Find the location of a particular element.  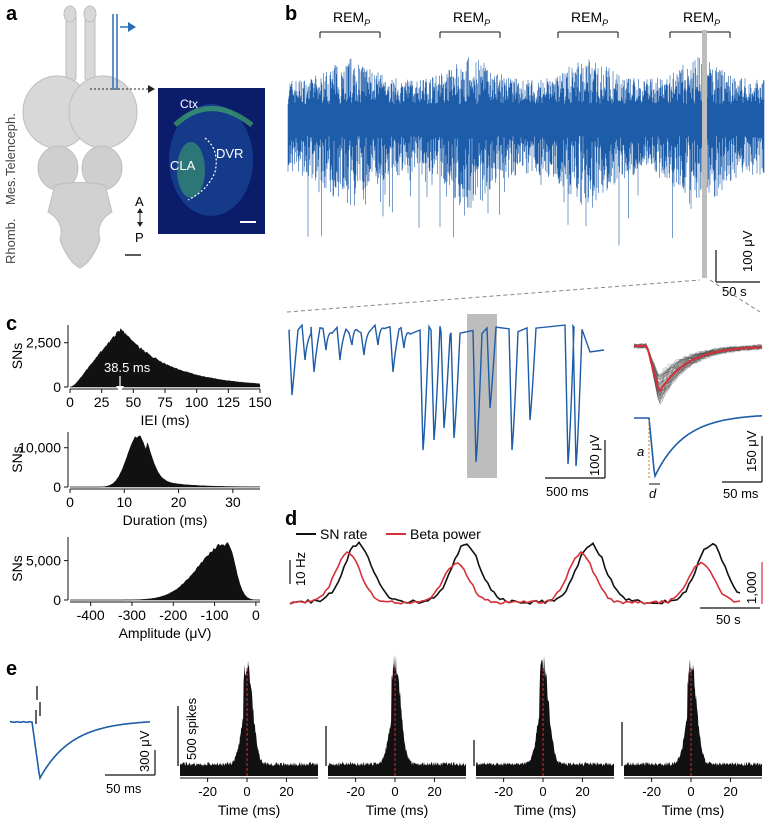

rem-label-2: REMP is located at coordinates (471, 18).